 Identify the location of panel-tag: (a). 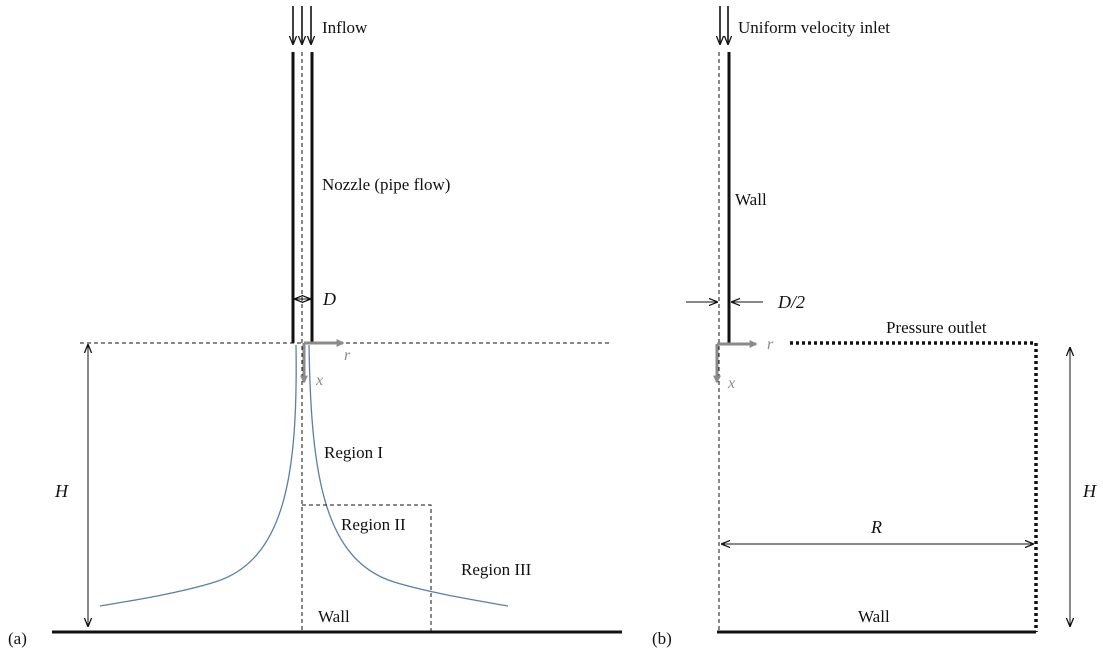
(17, 638).